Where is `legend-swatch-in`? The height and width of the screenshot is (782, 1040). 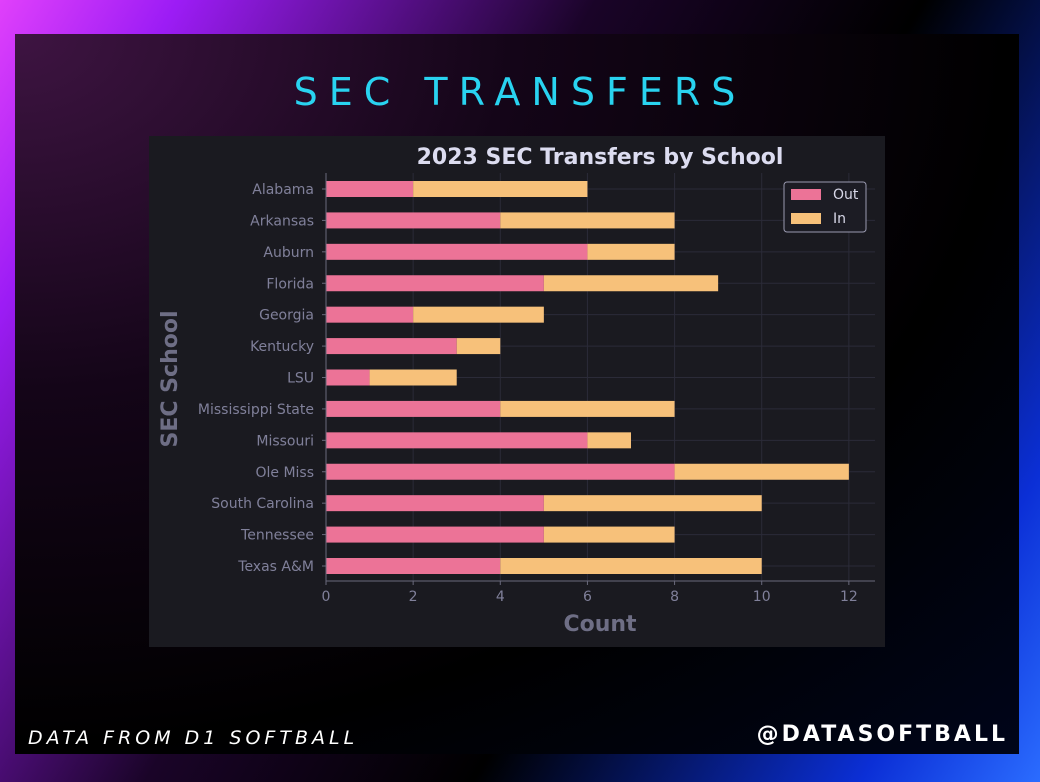 legend-swatch-in is located at coordinates (806, 218).